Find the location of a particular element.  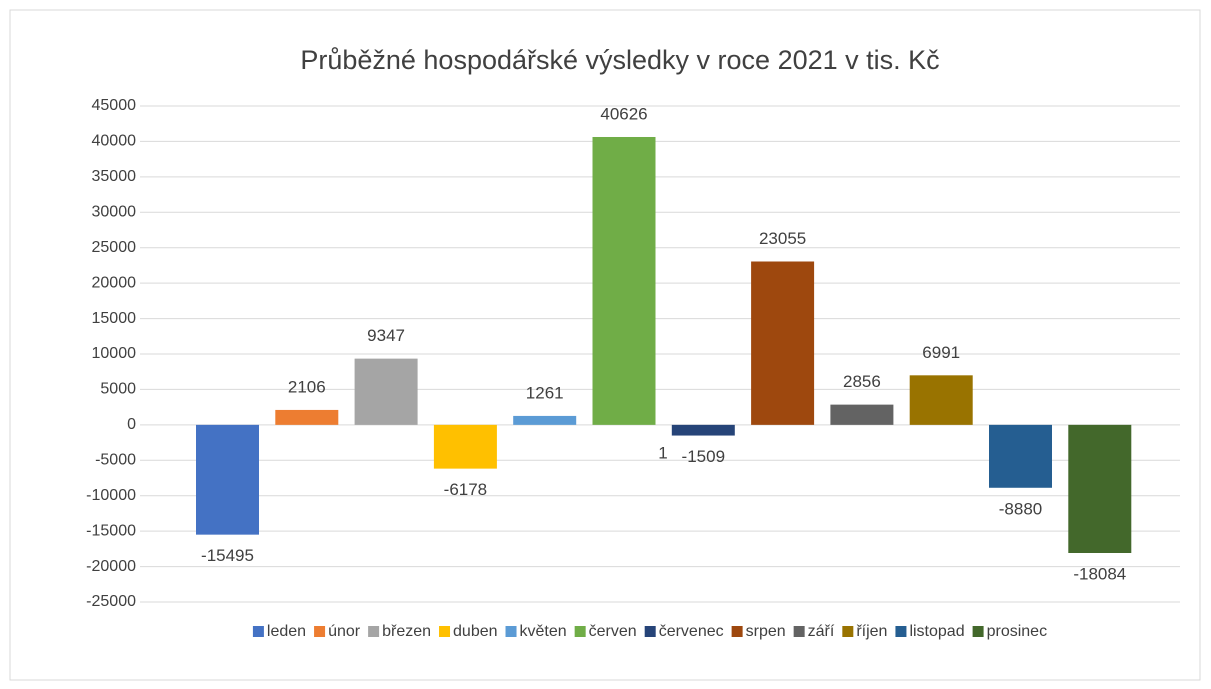

data-label: 2106 is located at coordinates (307, 386).